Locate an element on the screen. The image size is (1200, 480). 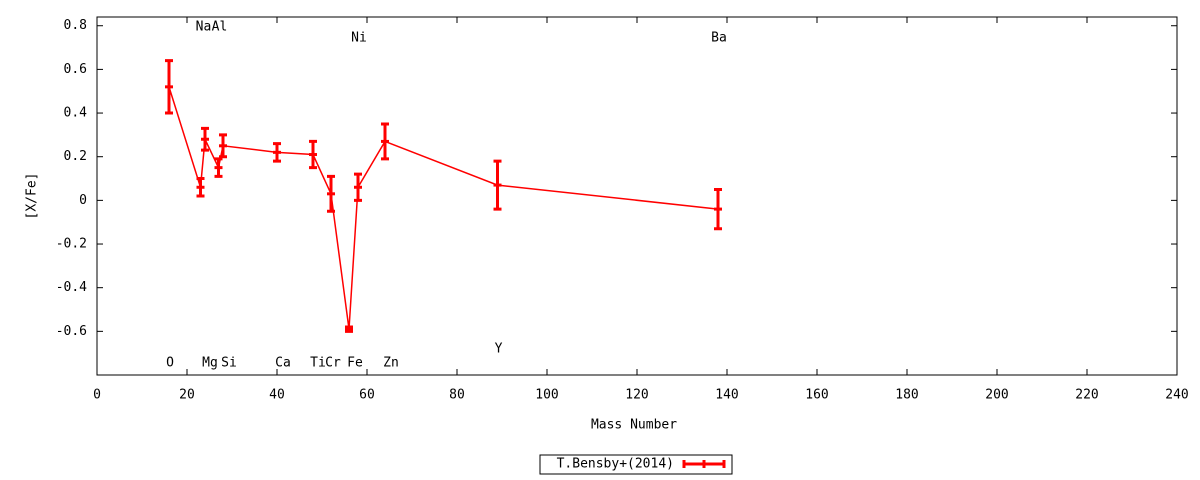
element-label: Si is located at coordinates (229, 363).